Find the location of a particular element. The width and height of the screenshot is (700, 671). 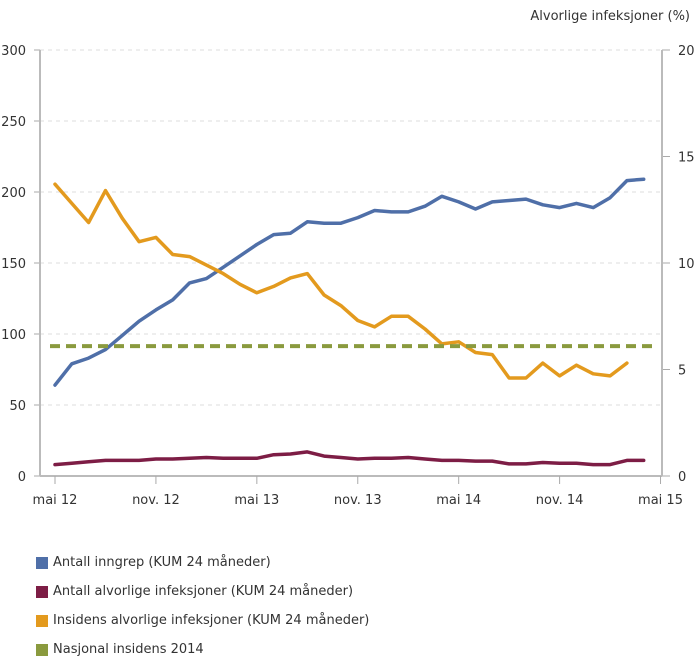

right-tick-label: 0 is located at coordinates (682, 477).